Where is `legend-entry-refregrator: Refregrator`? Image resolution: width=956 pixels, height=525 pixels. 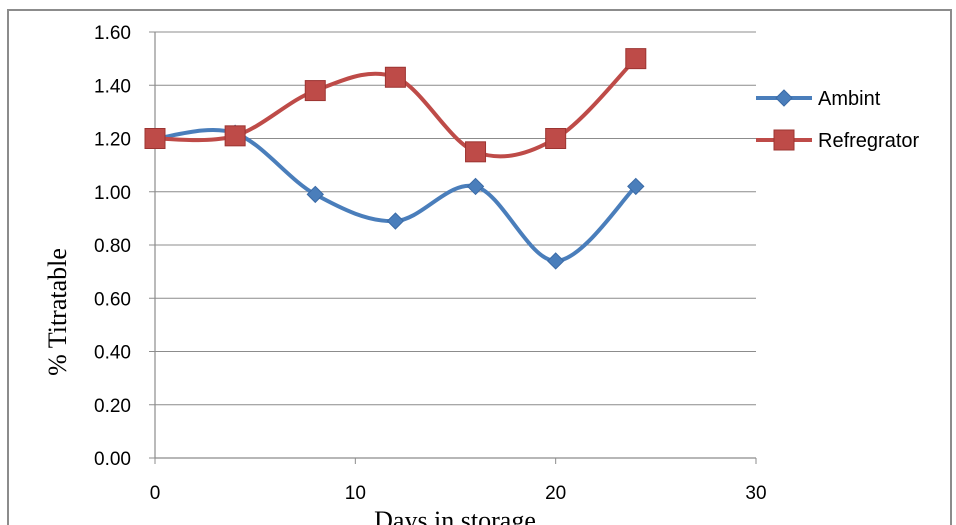 legend-entry-refregrator: Refregrator is located at coordinates (837, 140).